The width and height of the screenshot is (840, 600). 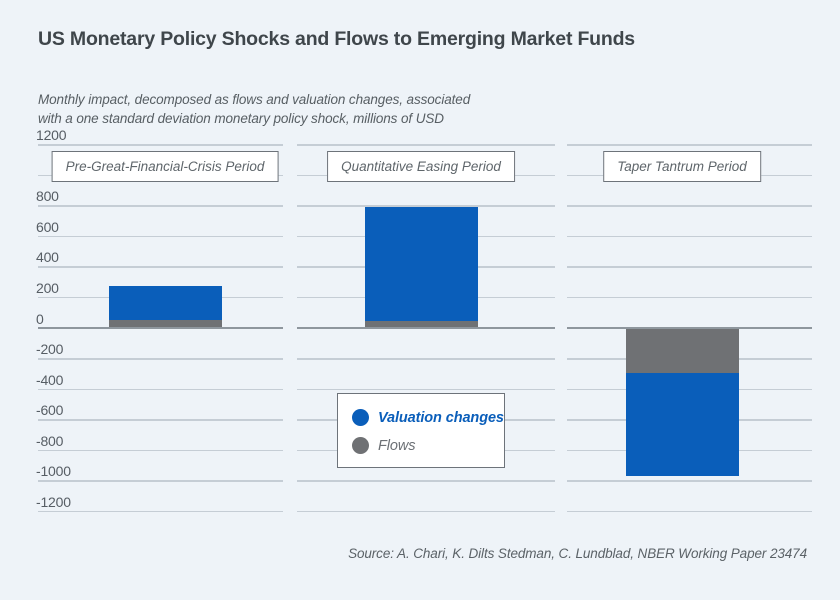 I want to click on y-tick-label: -600, so click(x=50, y=410).